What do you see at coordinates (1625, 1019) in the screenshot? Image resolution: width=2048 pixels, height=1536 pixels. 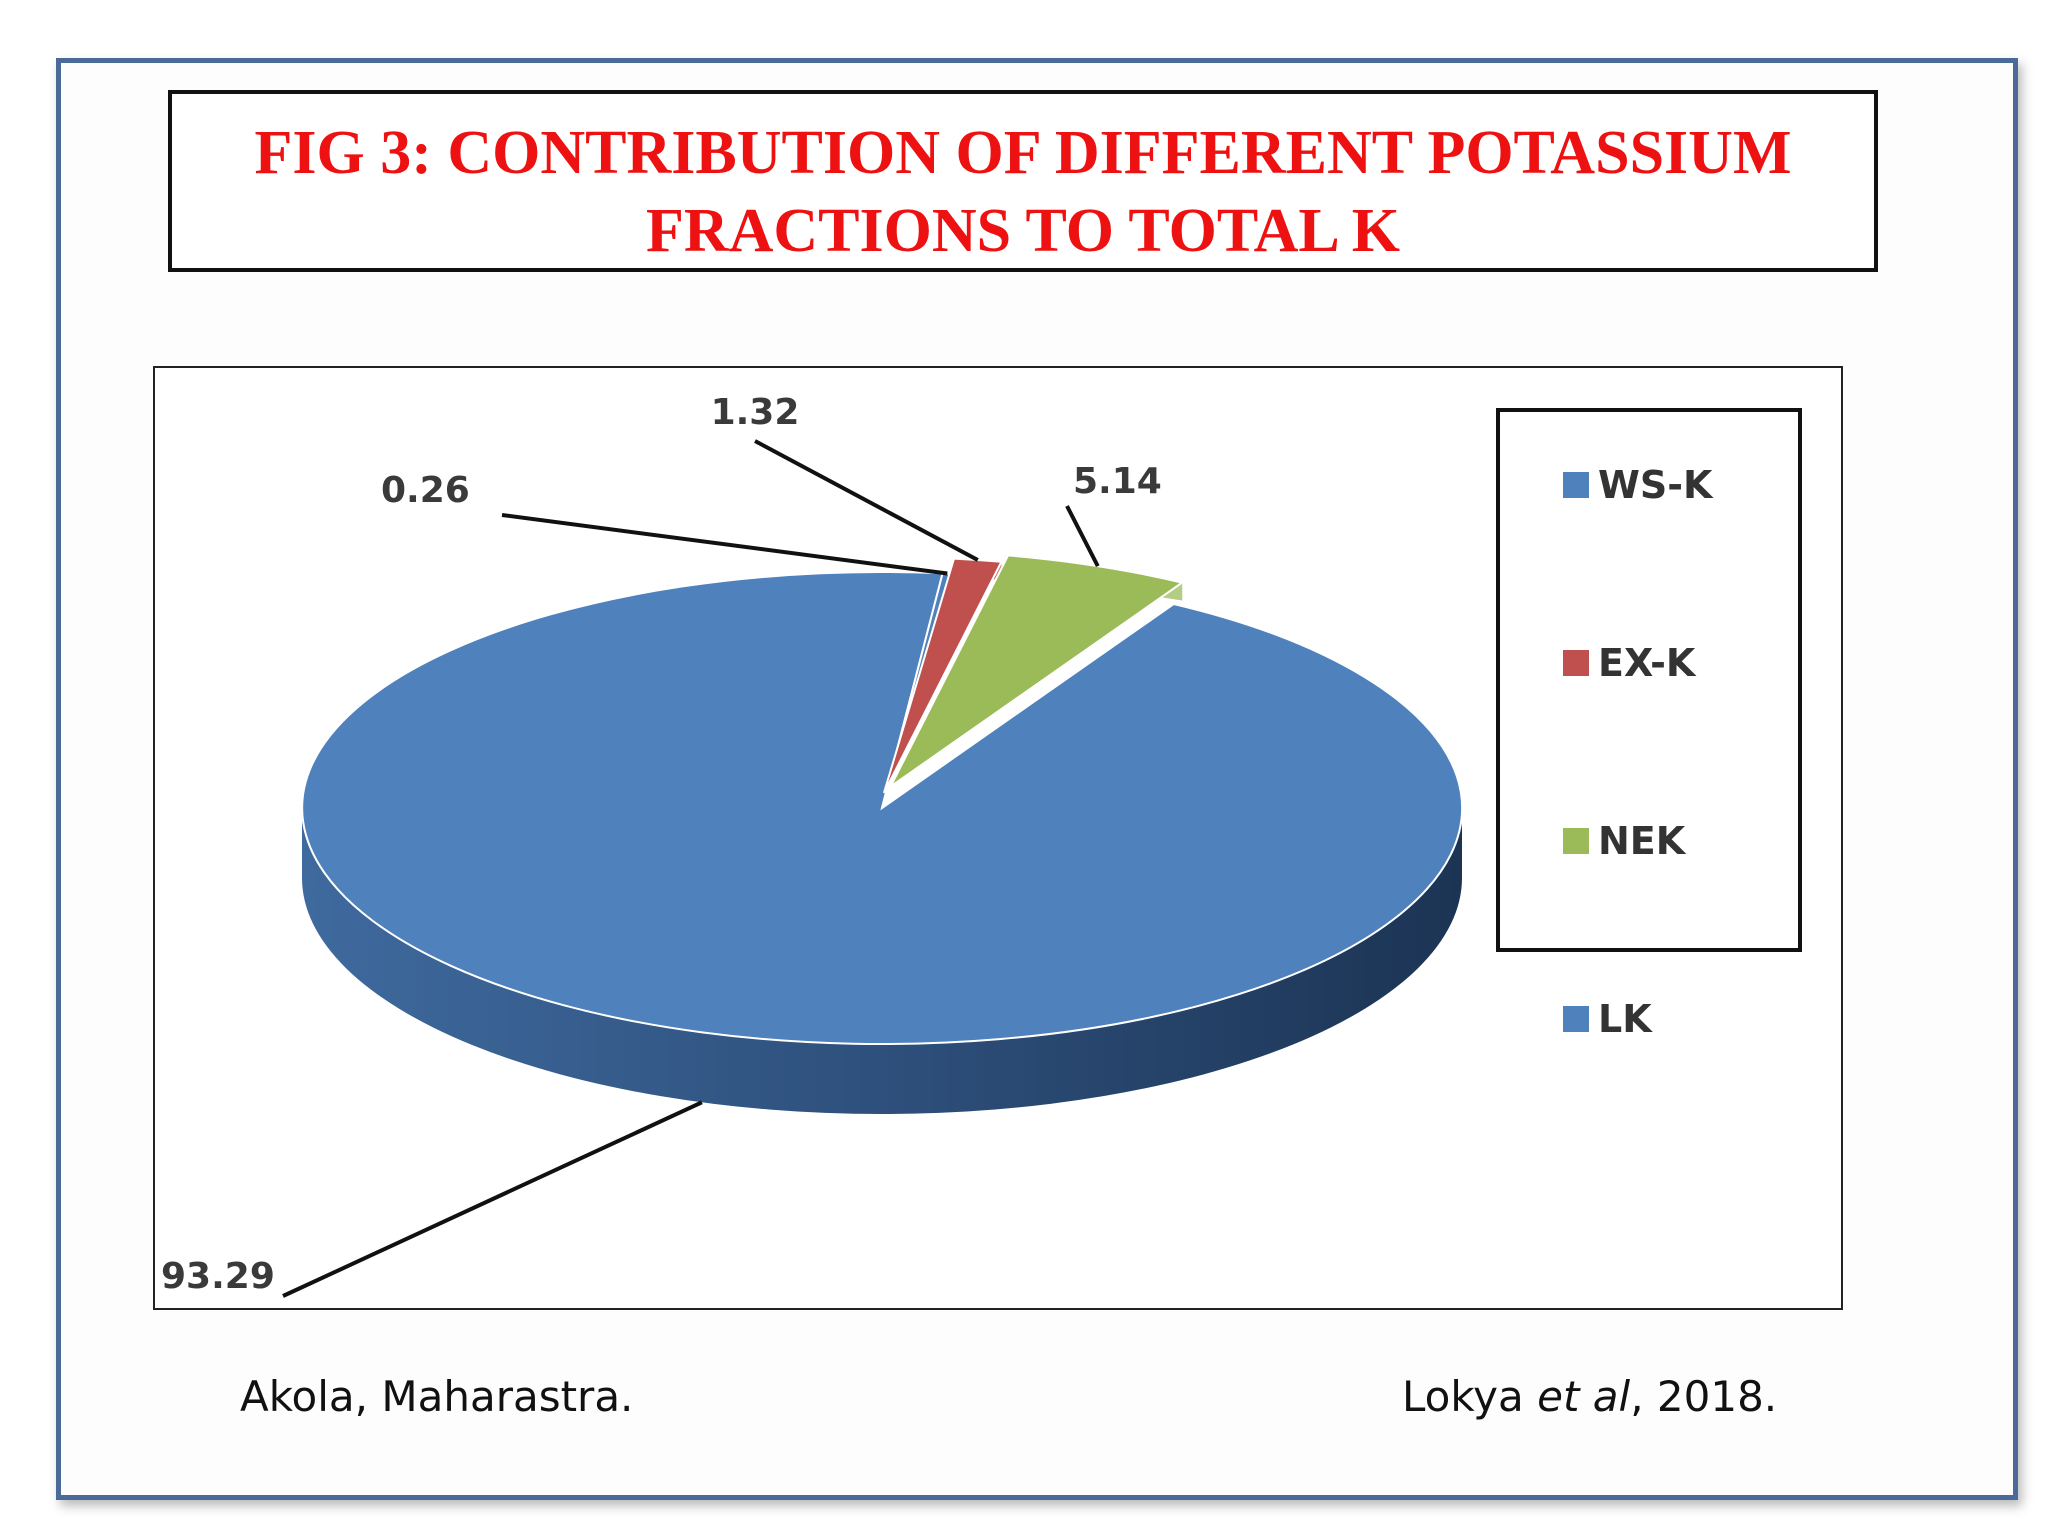 I see `legend-label-LK: LK` at bounding box center [1625, 1019].